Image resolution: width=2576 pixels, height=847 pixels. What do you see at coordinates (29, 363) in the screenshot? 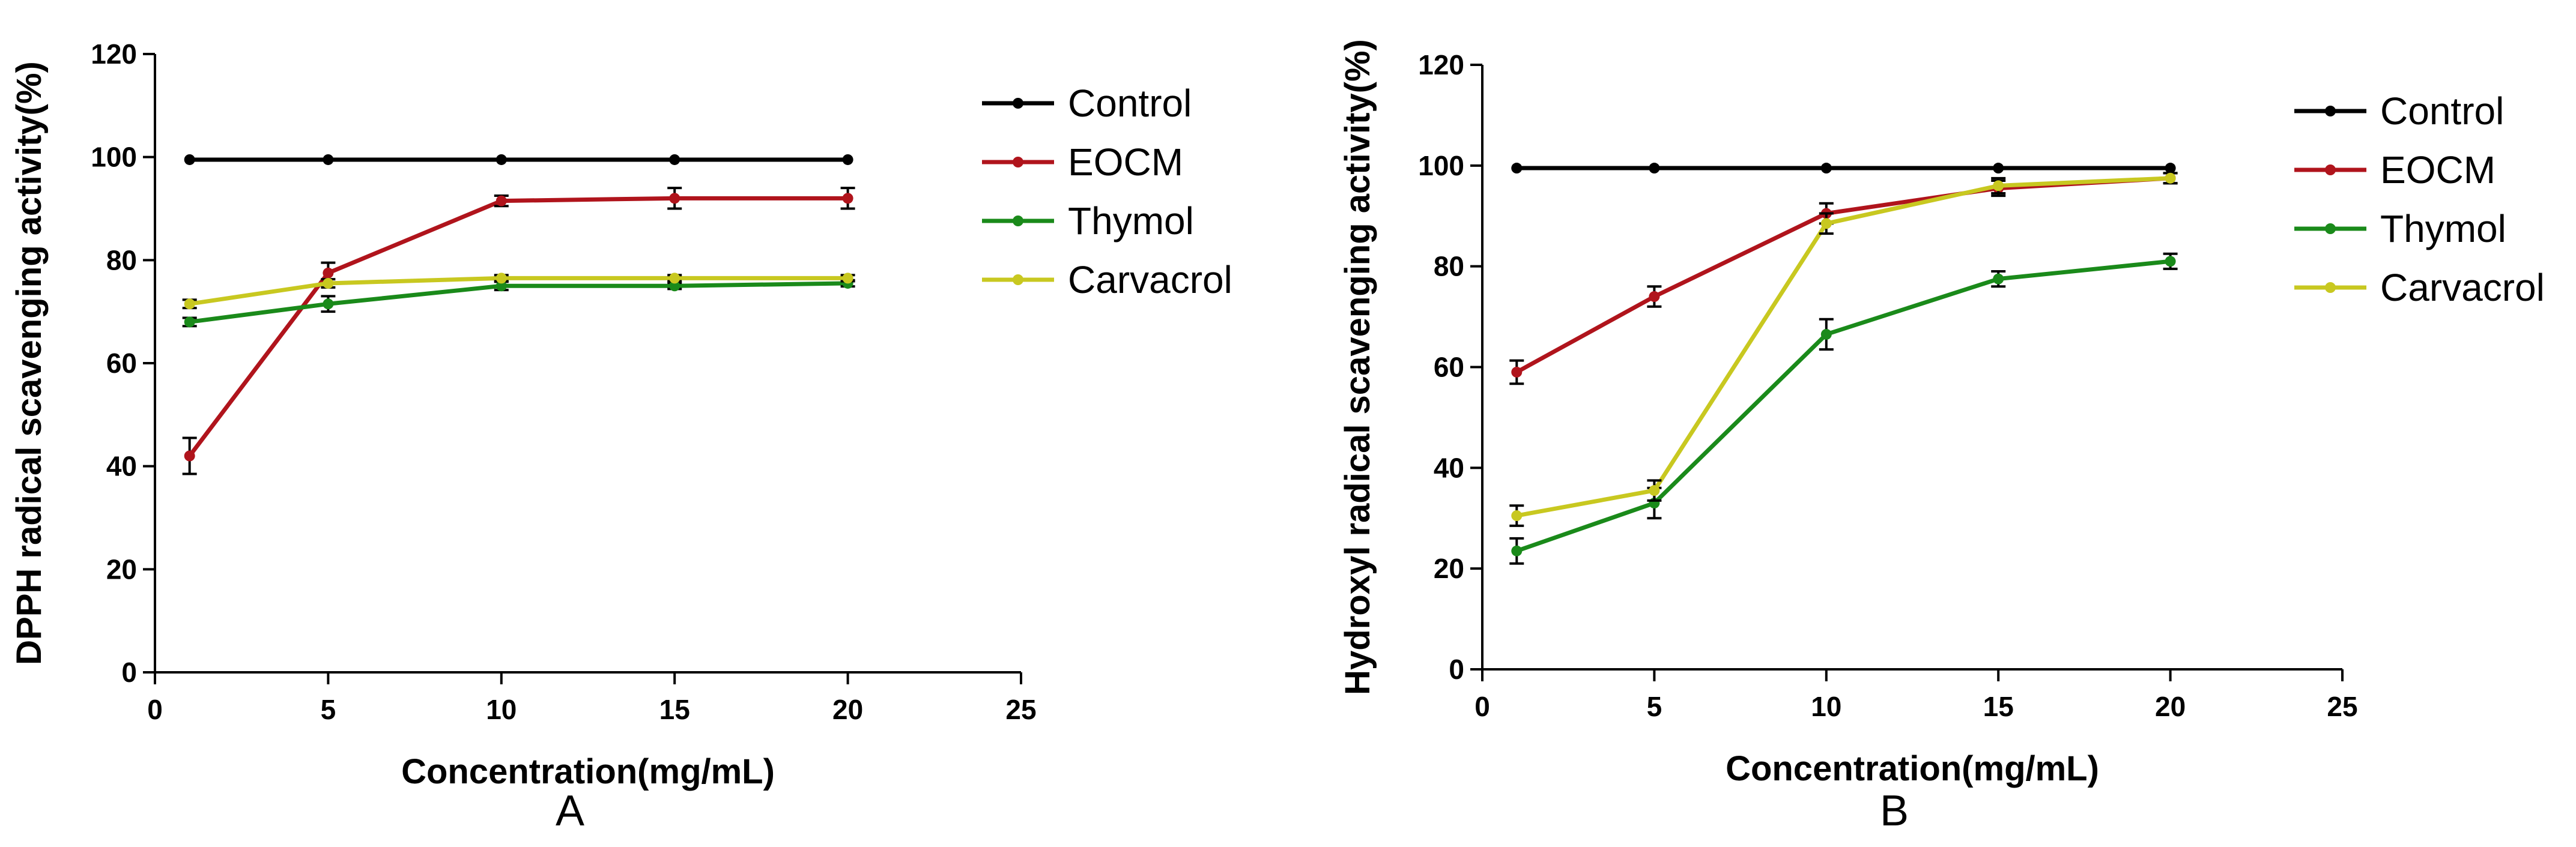
I see `y-axis-title: DPPH radical scavenging activity(%)` at bounding box center [29, 363].